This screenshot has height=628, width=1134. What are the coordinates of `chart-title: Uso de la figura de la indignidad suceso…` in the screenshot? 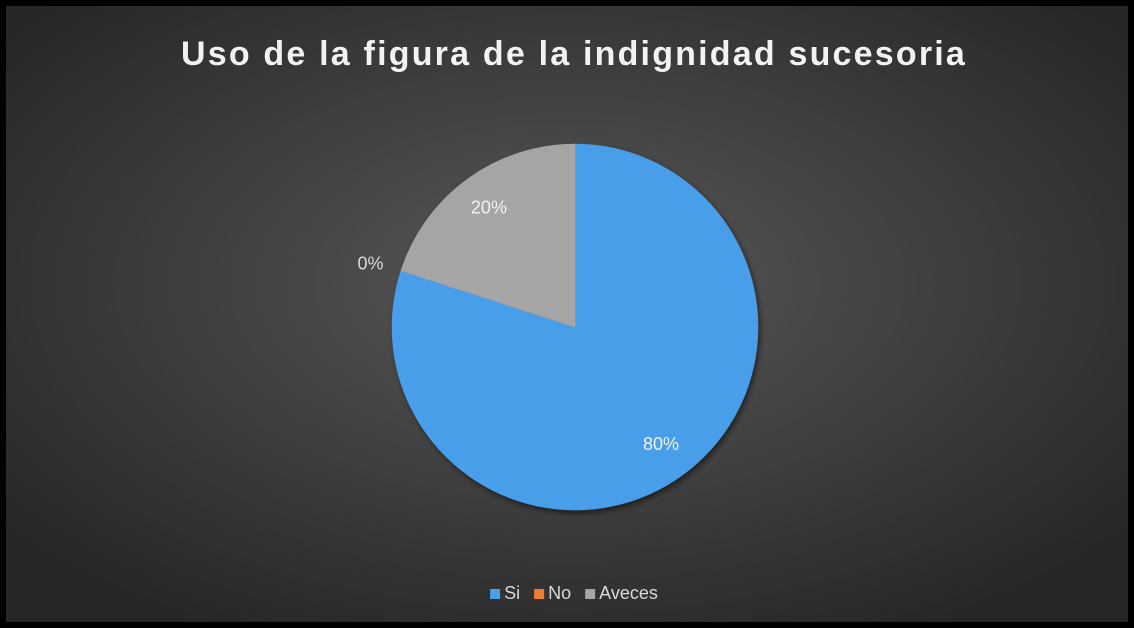 It's located at (574, 54).